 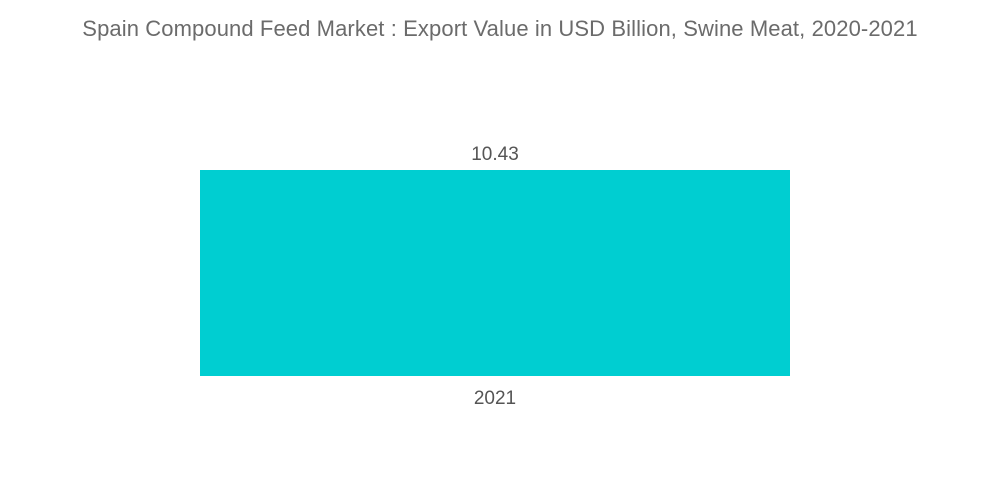 What do you see at coordinates (495, 154) in the screenshot?
I see `data-label-2021: 10.43` at bounding box center [495, 154].